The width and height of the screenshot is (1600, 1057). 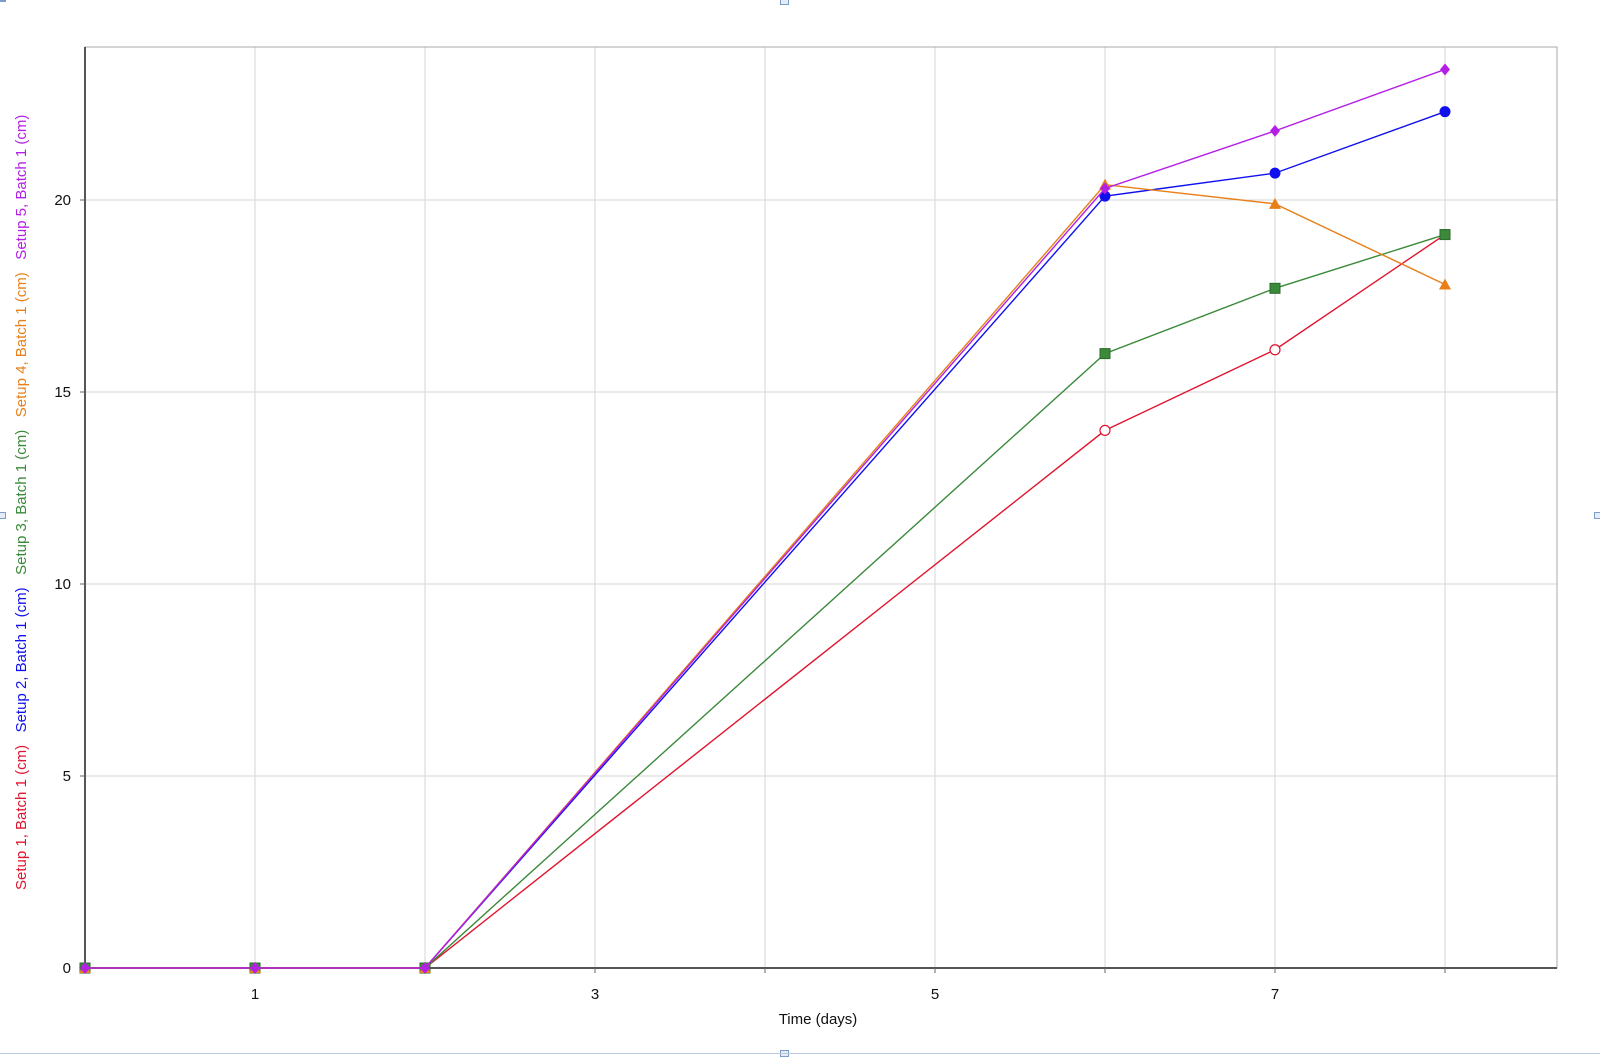 What do you see at coordinates (255, 994) in the screenshot?
I see `x-tick-label: 1` at bounding box center [255, 994].